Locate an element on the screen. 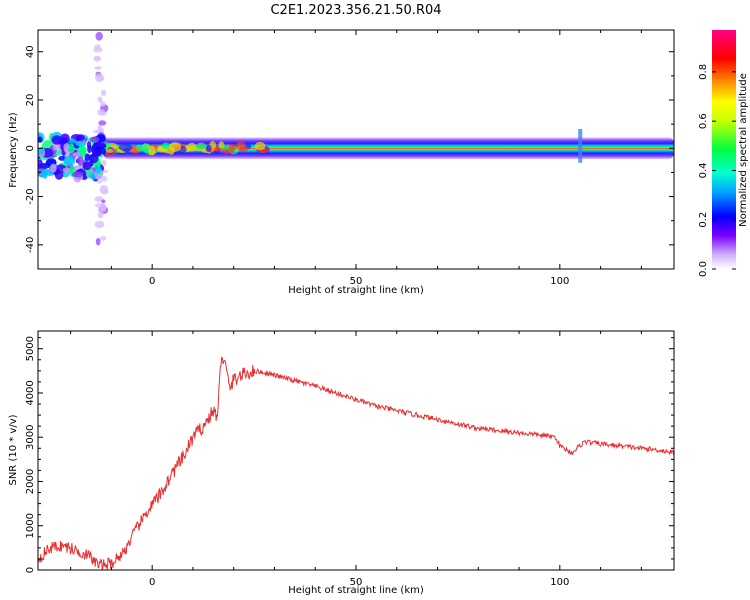 Image resolution: width=750 pixels, height=600 pixels. snr-ytick-label: 2000 is located at coordinates (30, 481).